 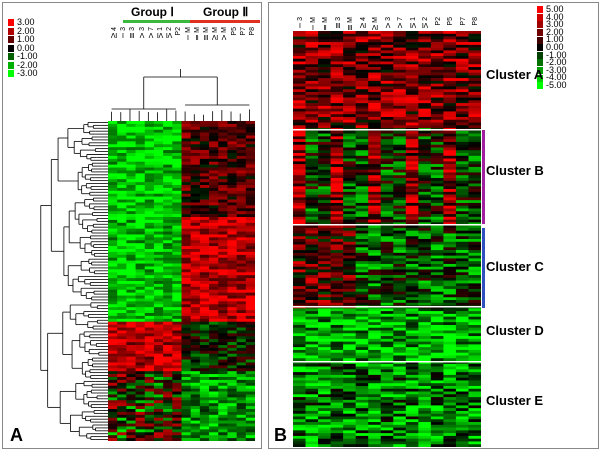 I want to click on b-scale-value: -4.00, so click(x=556, y=77).